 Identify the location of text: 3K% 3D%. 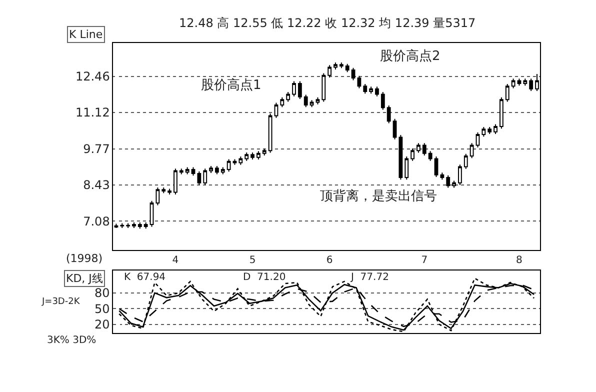
(71, 340).